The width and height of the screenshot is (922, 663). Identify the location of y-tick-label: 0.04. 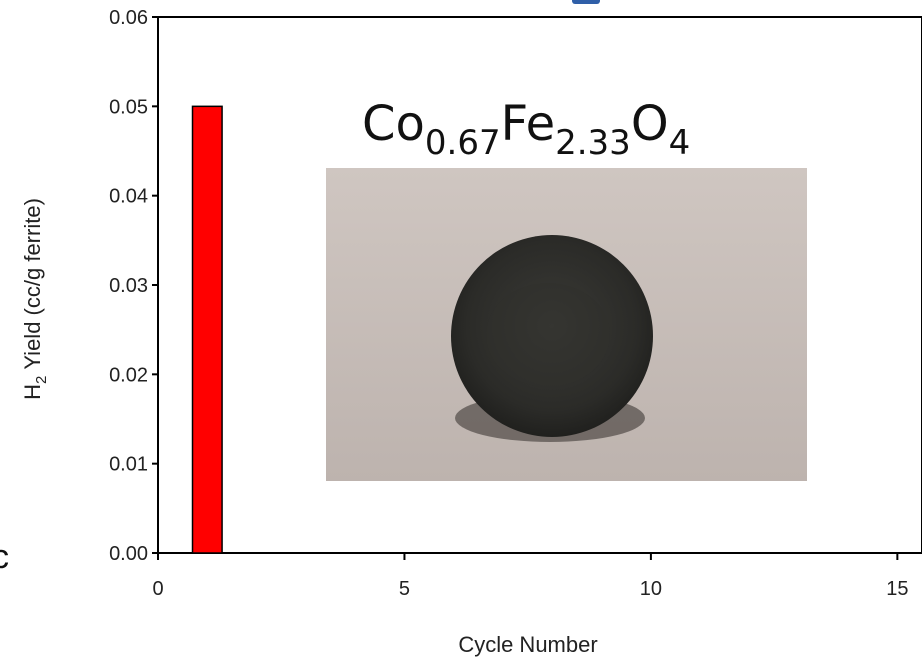
(128, 197).